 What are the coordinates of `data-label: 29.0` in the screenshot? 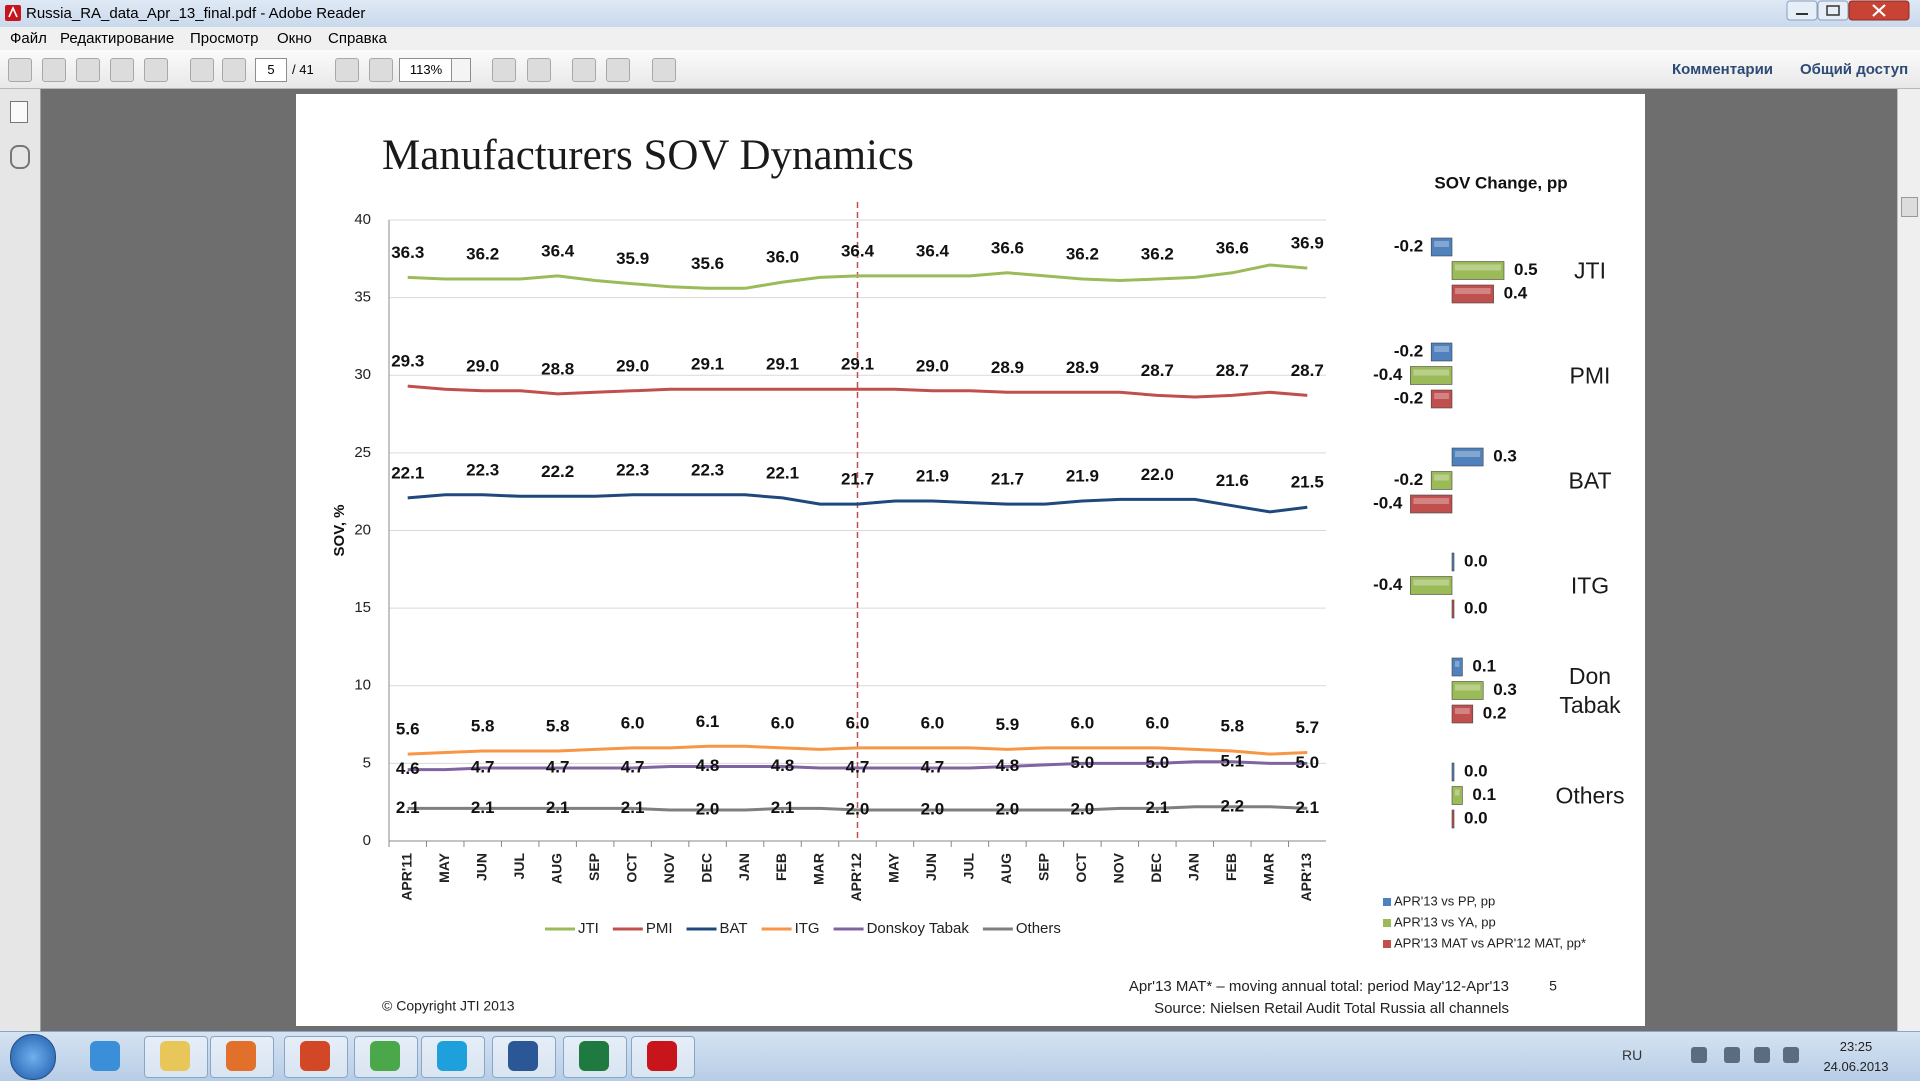 It's located at (482, 365).